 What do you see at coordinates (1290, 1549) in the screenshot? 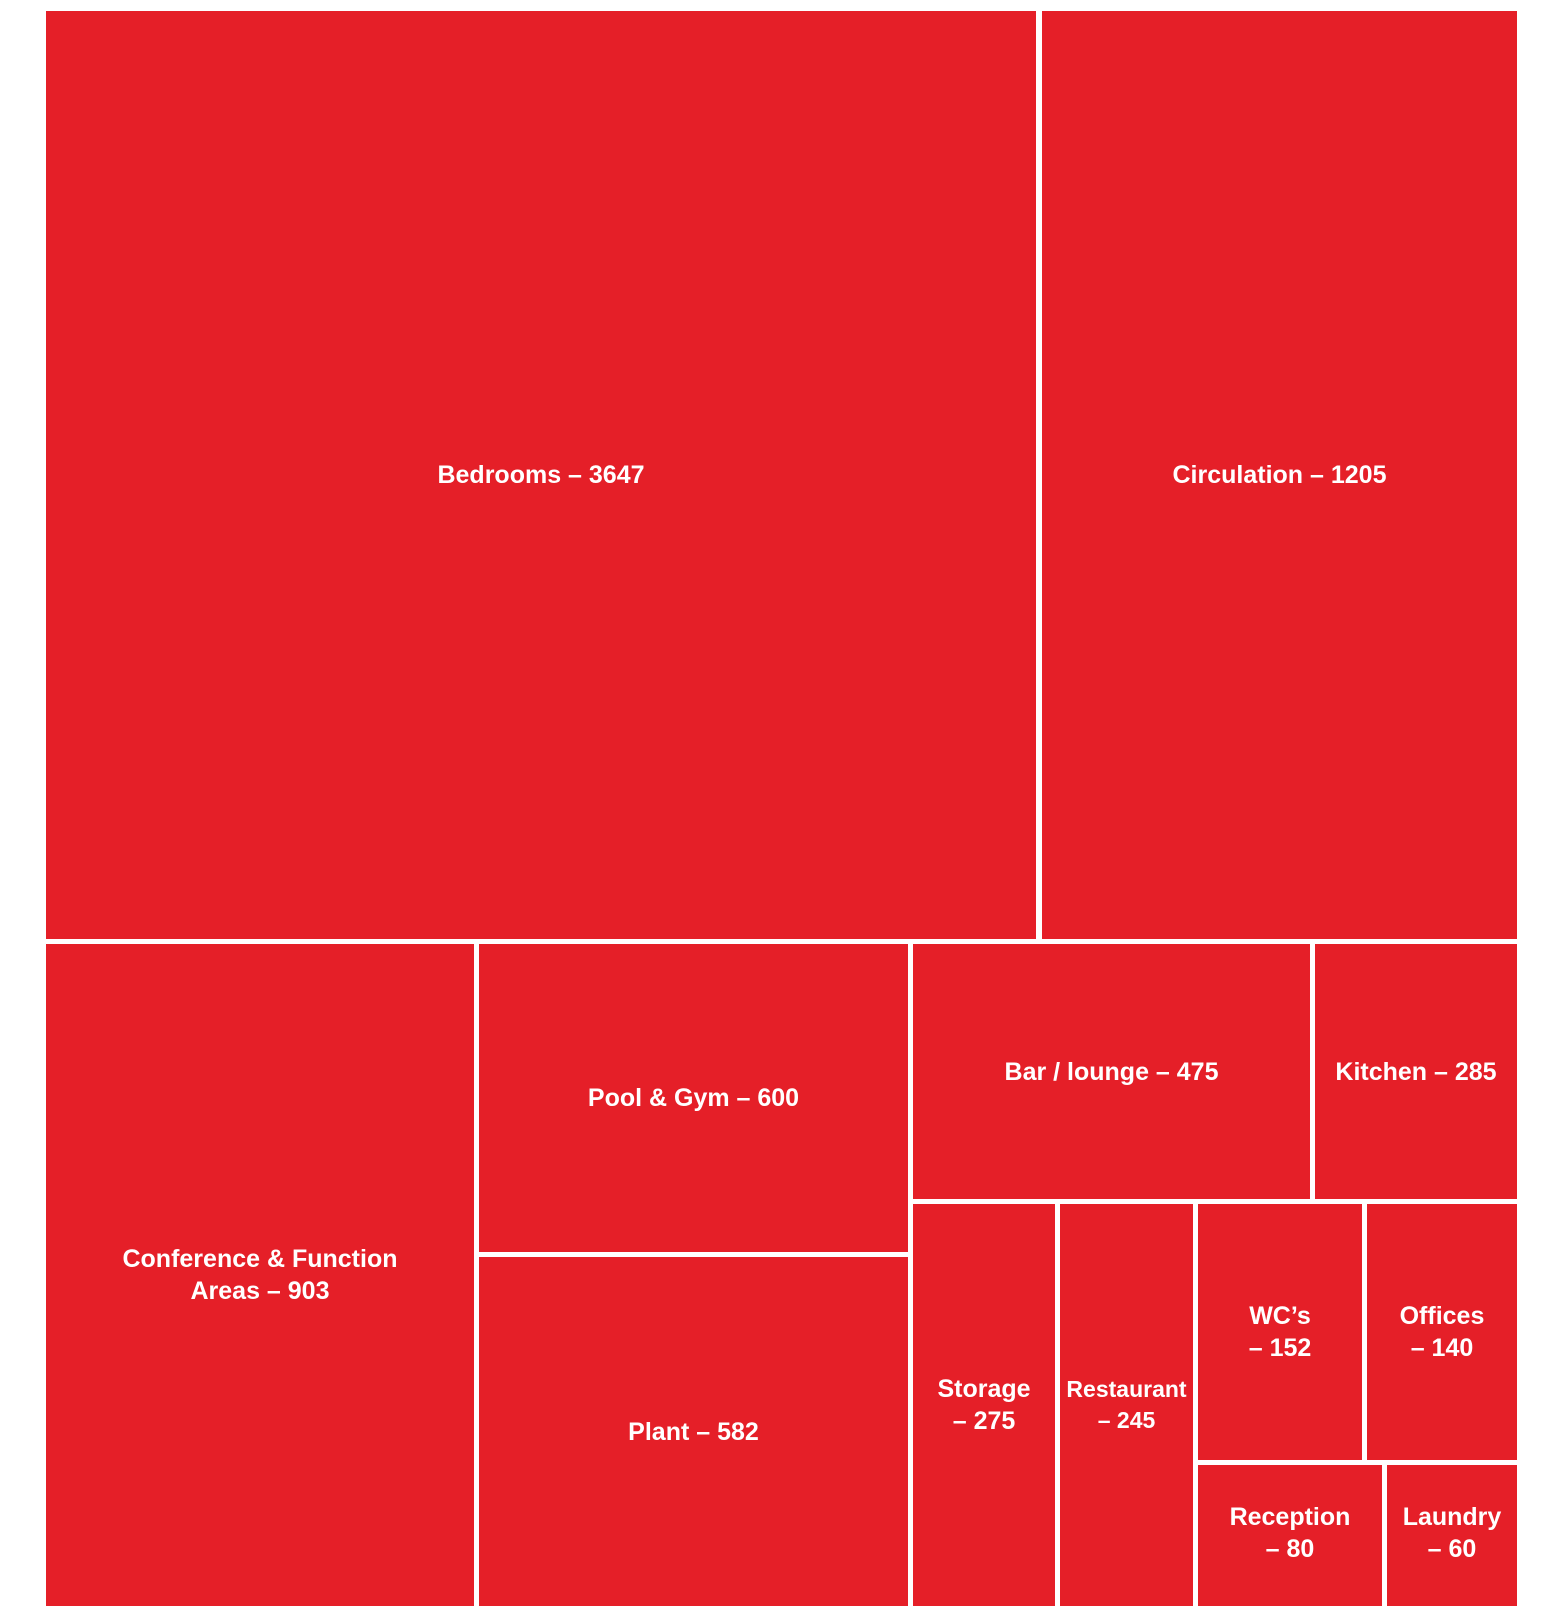
I see `treemap-label-line: – 80` at bounding box center [1290, 1549].